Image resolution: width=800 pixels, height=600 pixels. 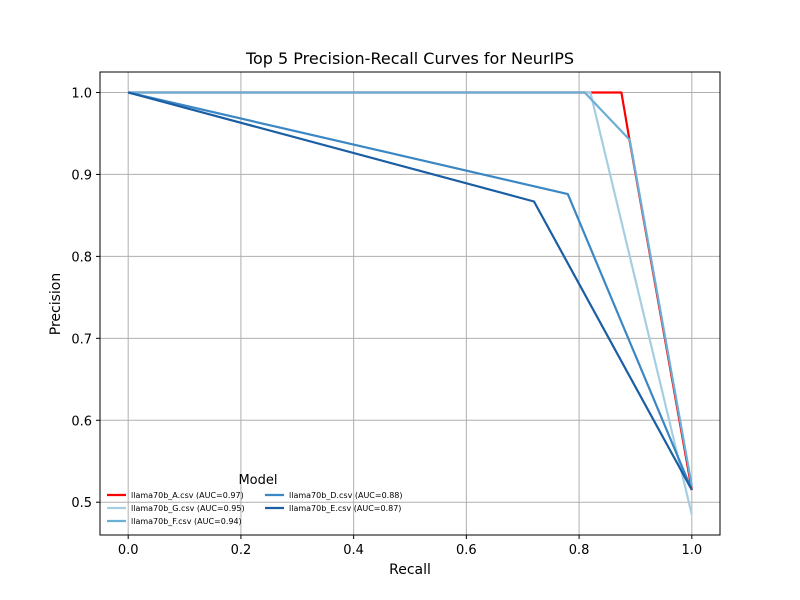 What do you see at coordinates (81, 339) in the screenshot?
I see `y-tick-label: 0.7` at bounding box center [81, 339].